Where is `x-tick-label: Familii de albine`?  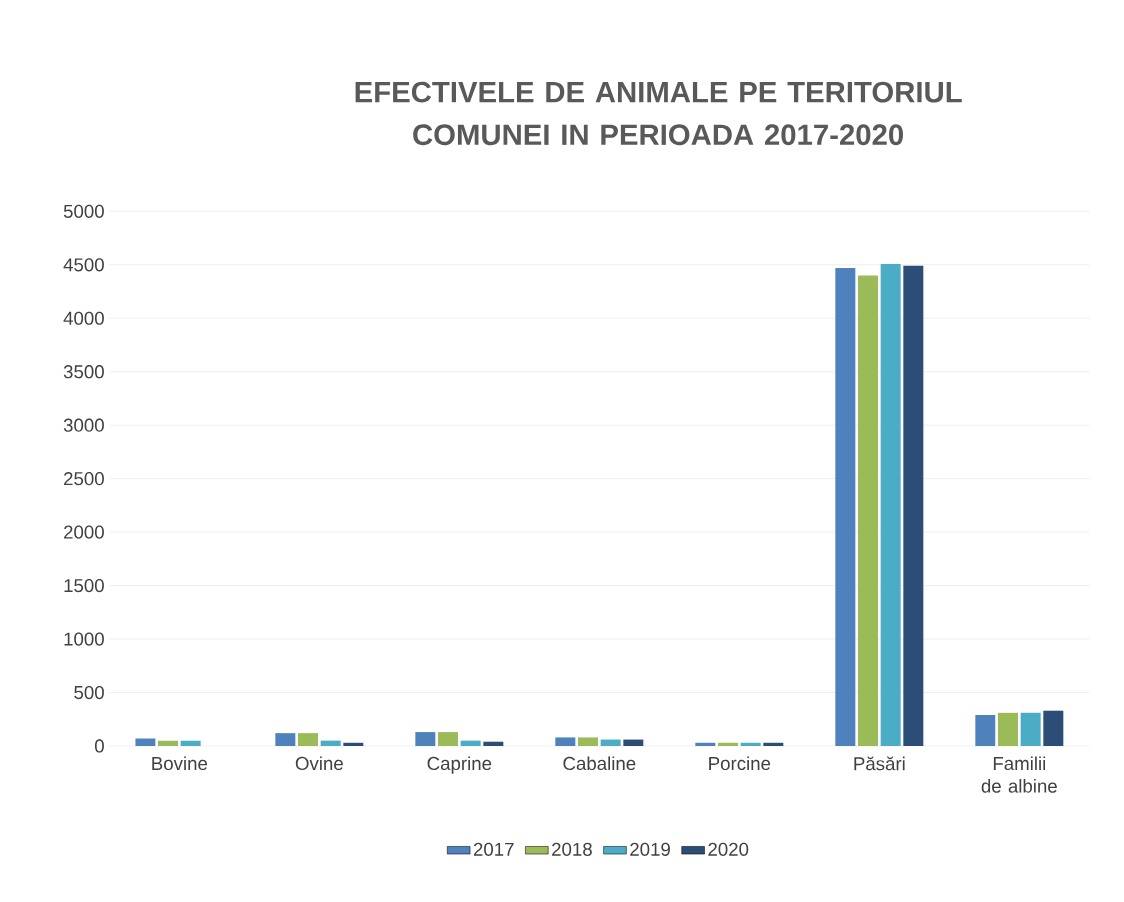
x-tick-label: Familii de albine is located at coordinates (1019, 774).